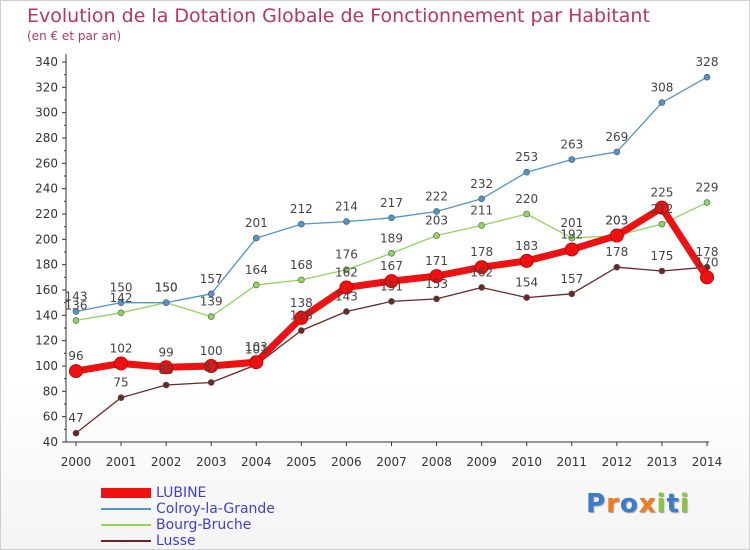 The width and height of the screenshot is (750, 550). Describe the element at coordinates (436, 284) in the screenshot. I see `data-label-lusse: 153` at that location.